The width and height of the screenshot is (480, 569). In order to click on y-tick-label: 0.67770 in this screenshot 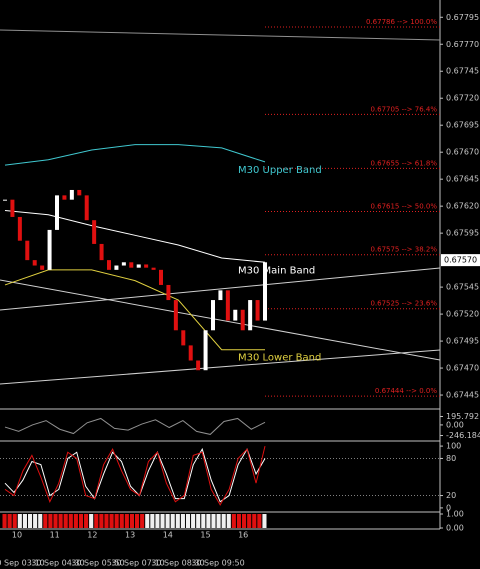, I will do `click(462, 44)`.